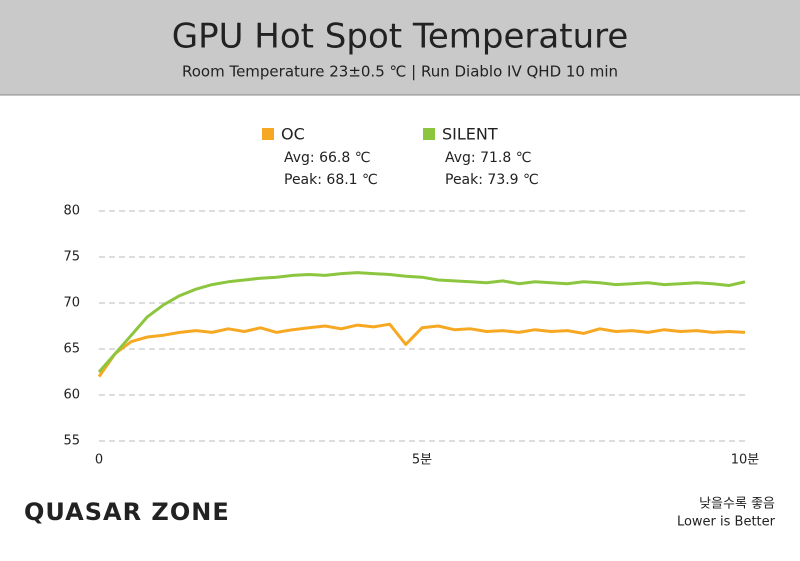 This screenshot has width=800, height=561. What do you see at coordinates (71, 349) in the screenshot?
I see `y-tick-label: 65` at bounding box center [71, 349].